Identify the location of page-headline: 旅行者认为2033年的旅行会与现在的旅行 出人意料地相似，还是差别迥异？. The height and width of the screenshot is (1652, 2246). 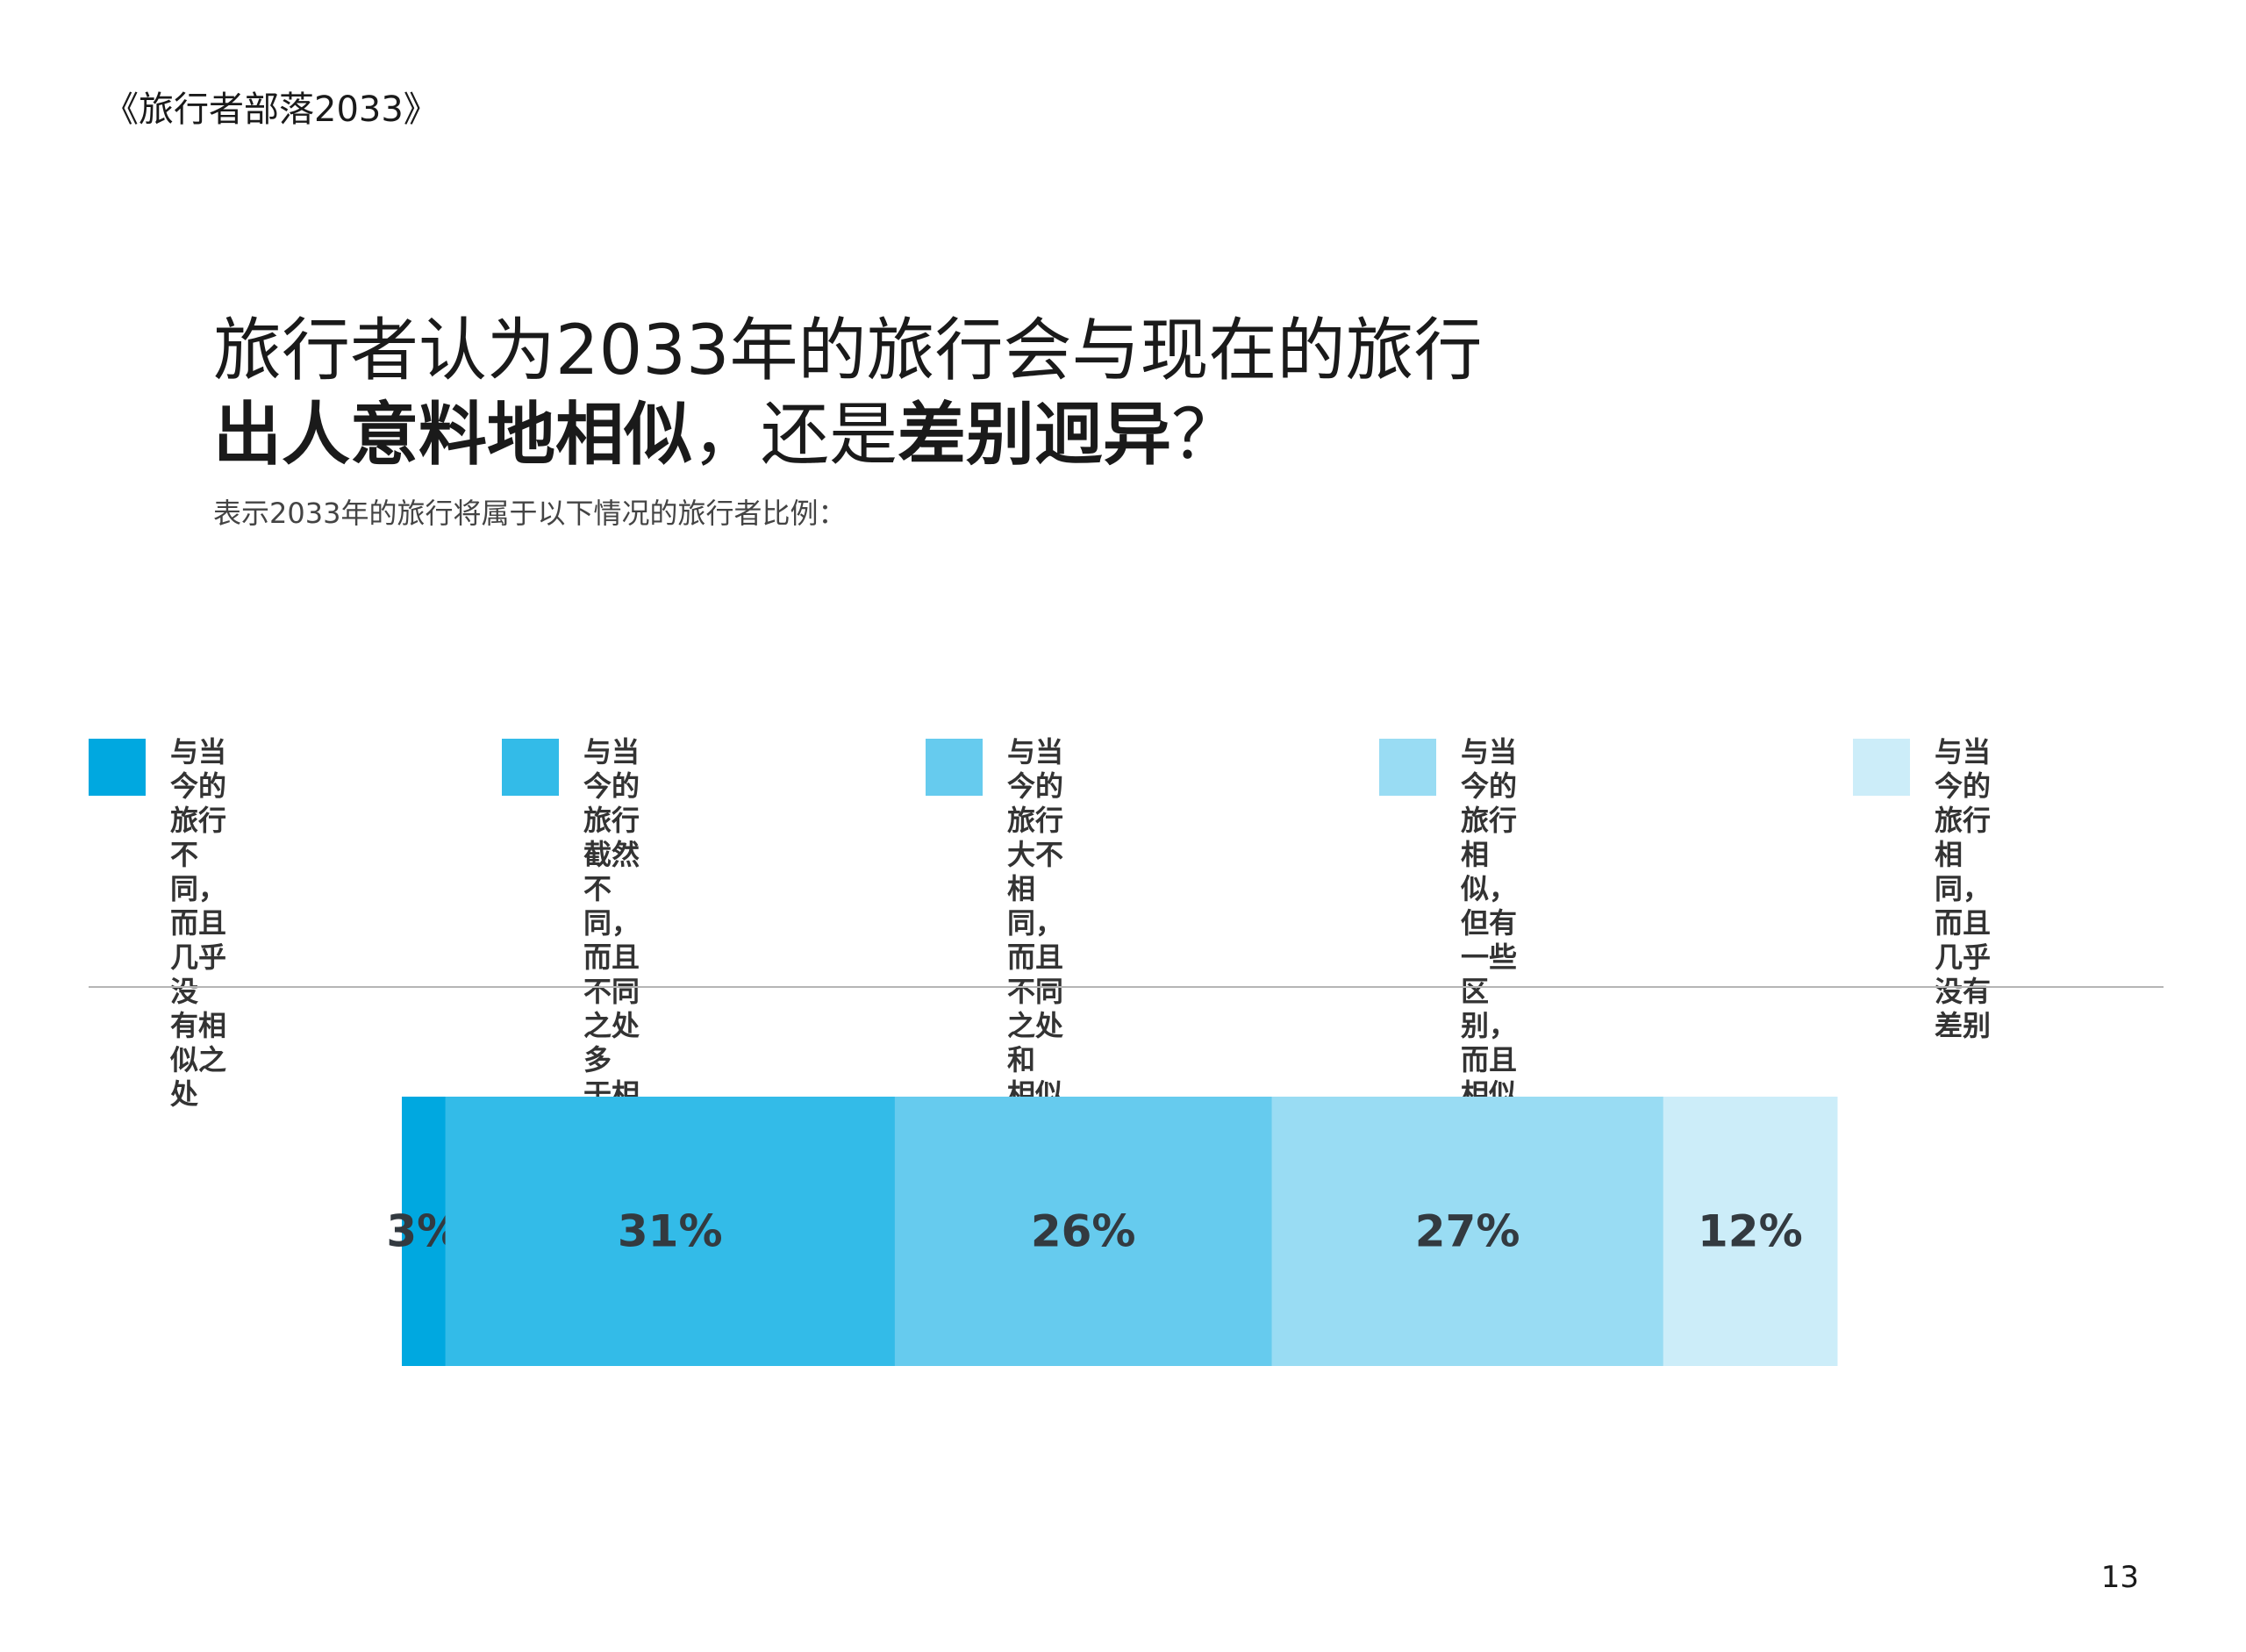
(848, 393).